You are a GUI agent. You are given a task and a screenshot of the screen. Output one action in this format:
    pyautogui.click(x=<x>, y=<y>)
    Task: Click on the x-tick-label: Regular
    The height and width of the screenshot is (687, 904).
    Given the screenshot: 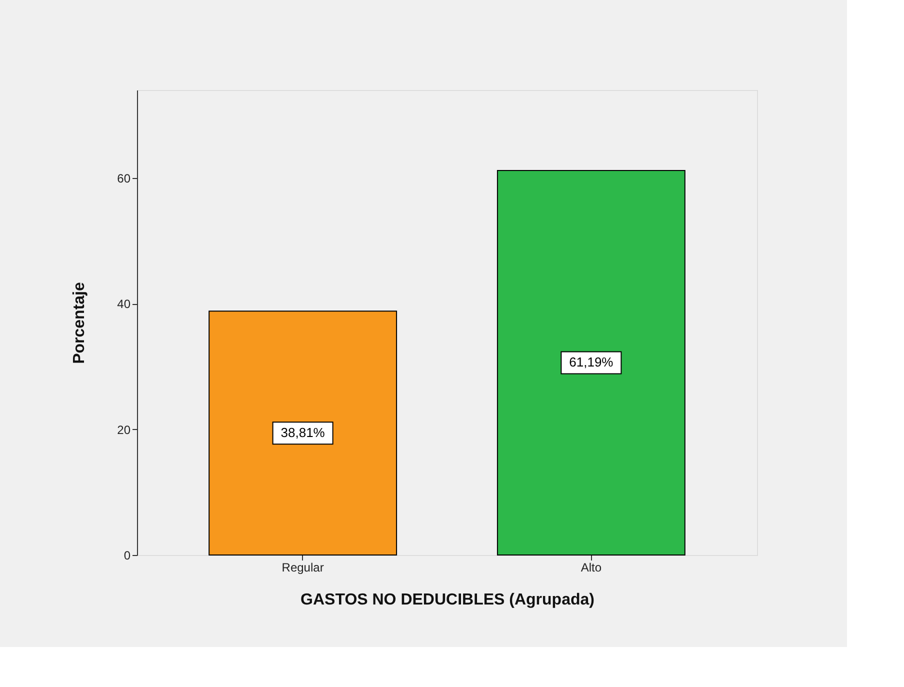 What is the action you would take?
    pyautogui.click(x=303, y=567)
    